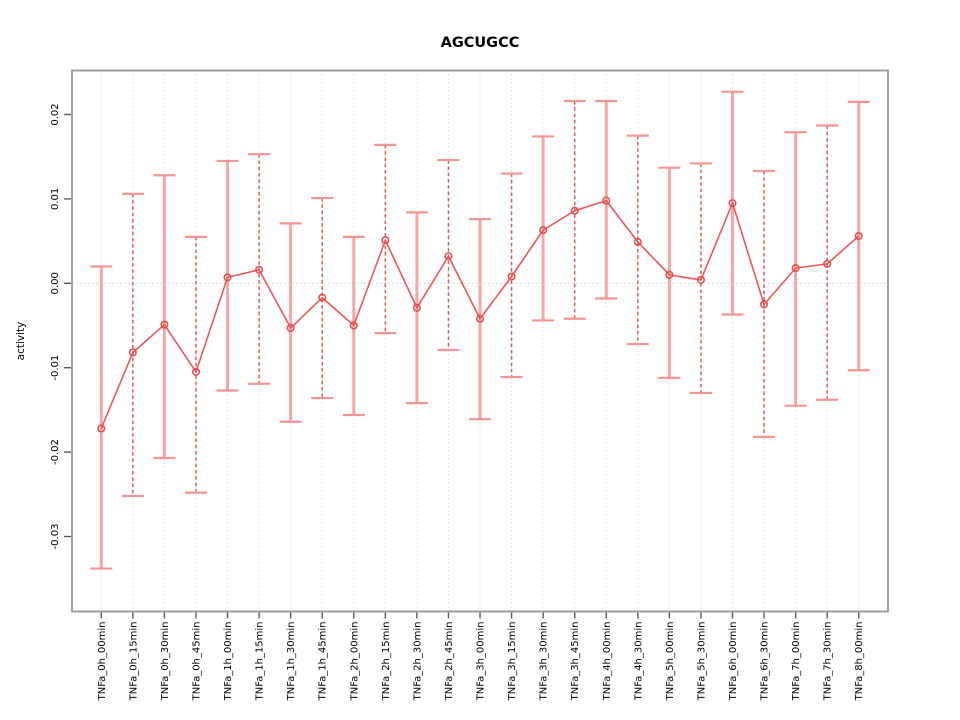 Image resolution: width=960 pixels, height=720 pixels. I want to click on y-tick-label: -0.01, so click(55, 368).